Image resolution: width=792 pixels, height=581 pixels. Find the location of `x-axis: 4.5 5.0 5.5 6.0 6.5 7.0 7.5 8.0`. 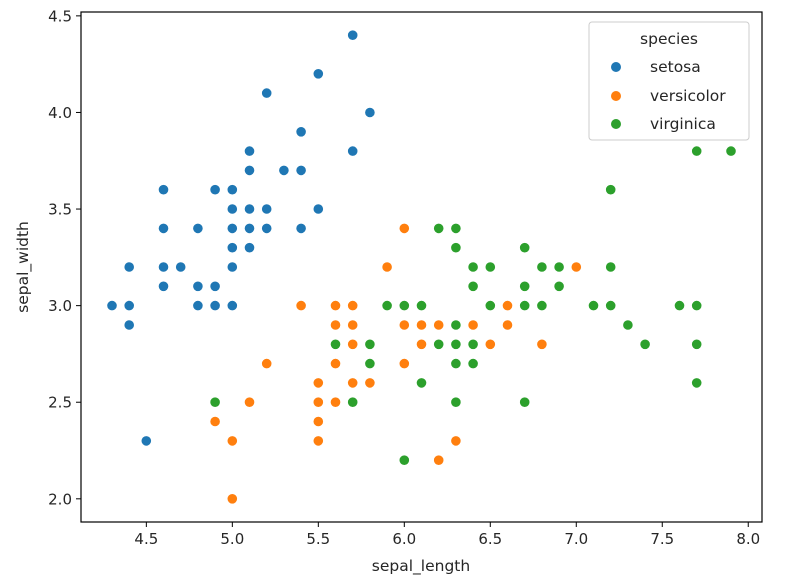

x-axis: 4.5 5.0 5.5 6.0 6.5 7.0 7.5 8.0 is located at coordinates (447, 535).